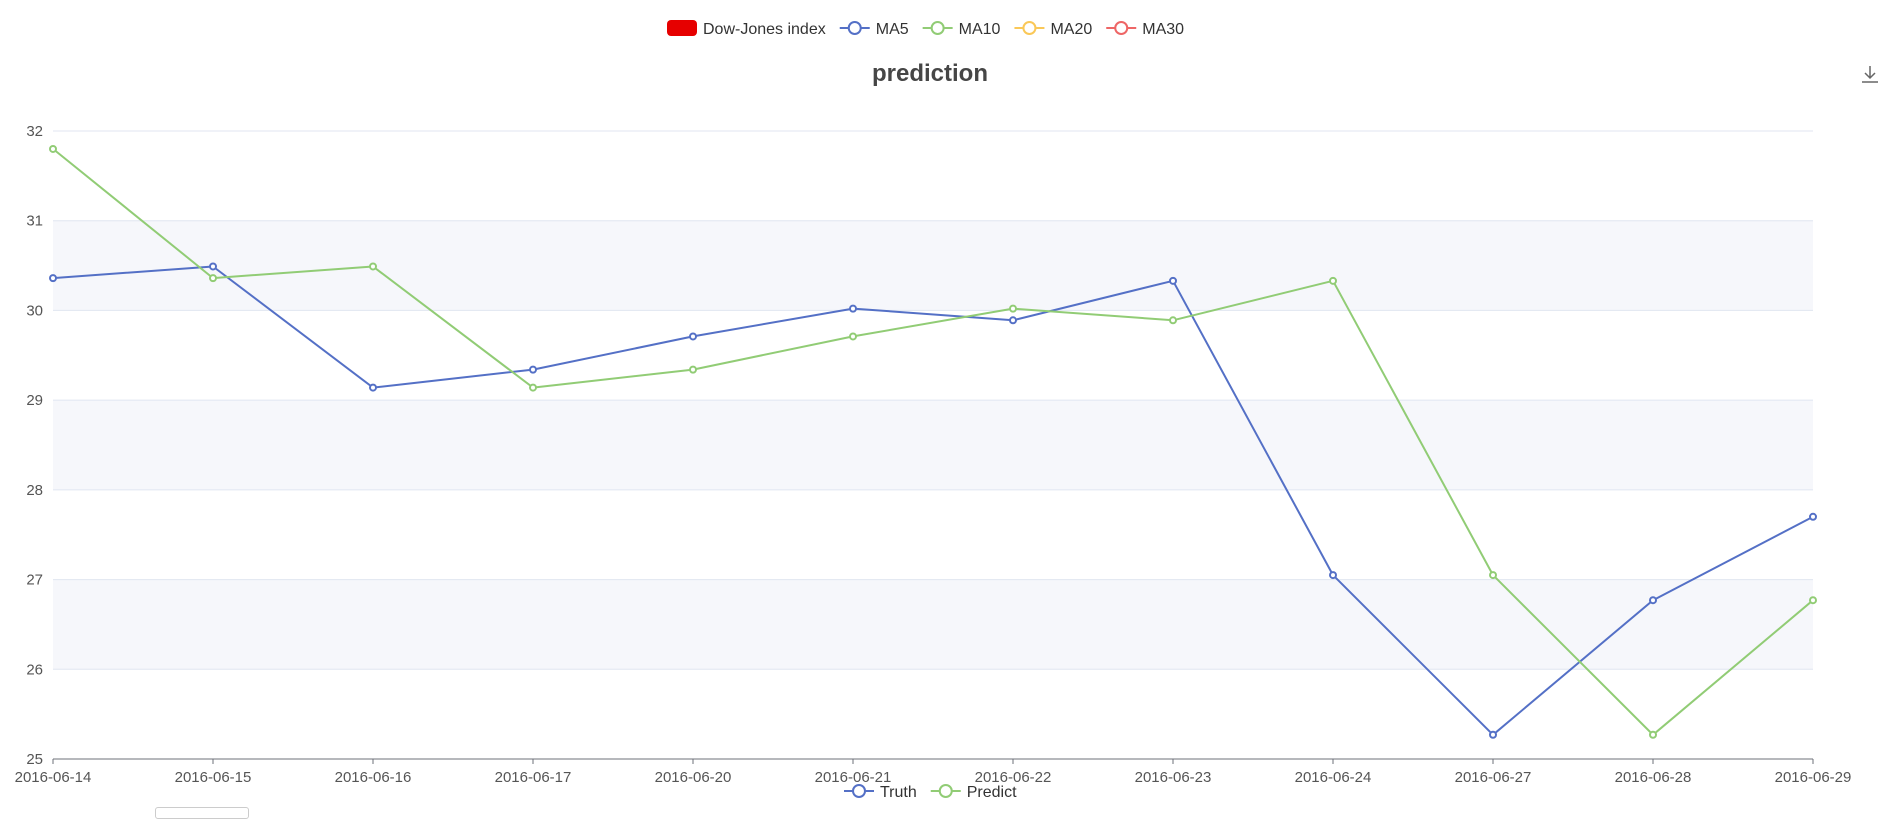 The image size is (1879, 819). I want to click on x-tick-label: 2016-06-21, so click(853, 777).